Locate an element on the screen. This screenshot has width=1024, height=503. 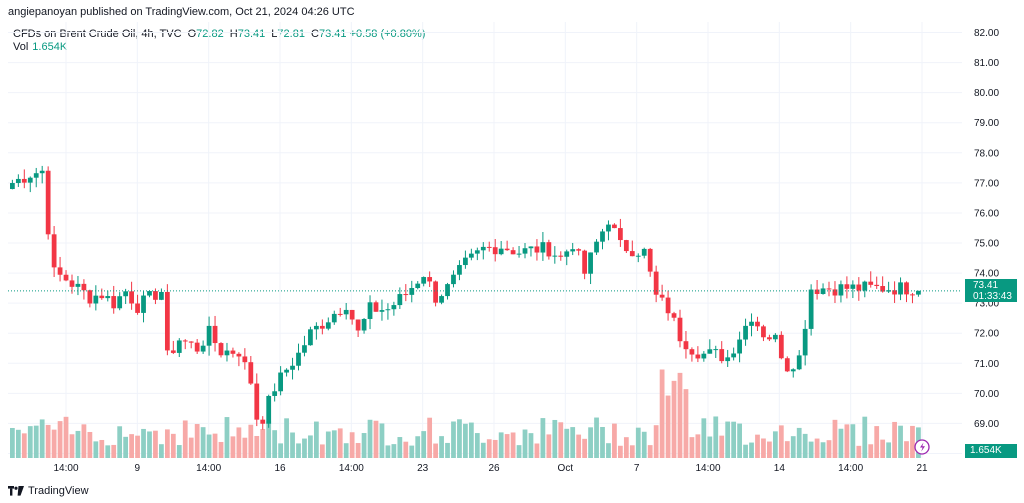
last-price-badge: 73.41 01:33:43 is located at coordinates (991, 290).